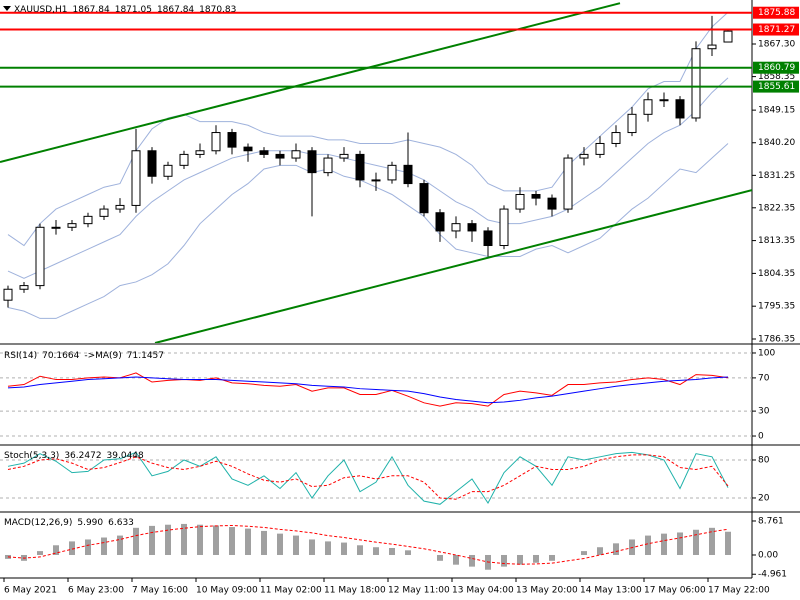 This screenshot has width=800, height=600. What do you see at coordinates (96, 591) in the screenshot?
I see `x-tick-label: 6 May 23:00` at bounding box center [96, 591].